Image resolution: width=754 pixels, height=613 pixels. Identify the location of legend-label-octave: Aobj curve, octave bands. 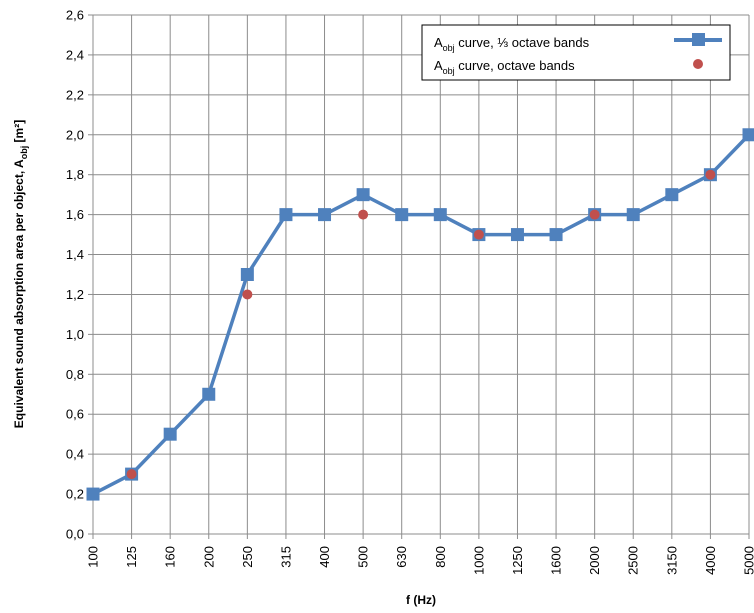
(504, 67).